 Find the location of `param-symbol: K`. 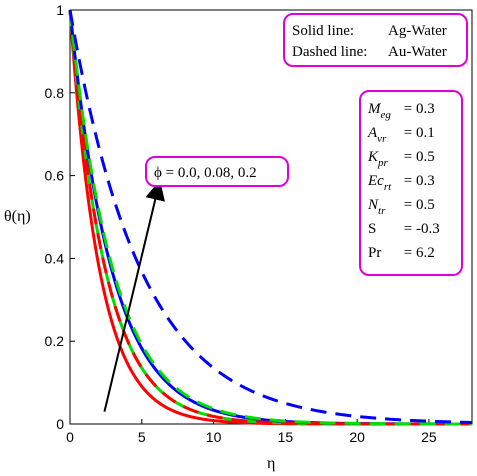

param-symbol: K is located at coordinates (373, 157).